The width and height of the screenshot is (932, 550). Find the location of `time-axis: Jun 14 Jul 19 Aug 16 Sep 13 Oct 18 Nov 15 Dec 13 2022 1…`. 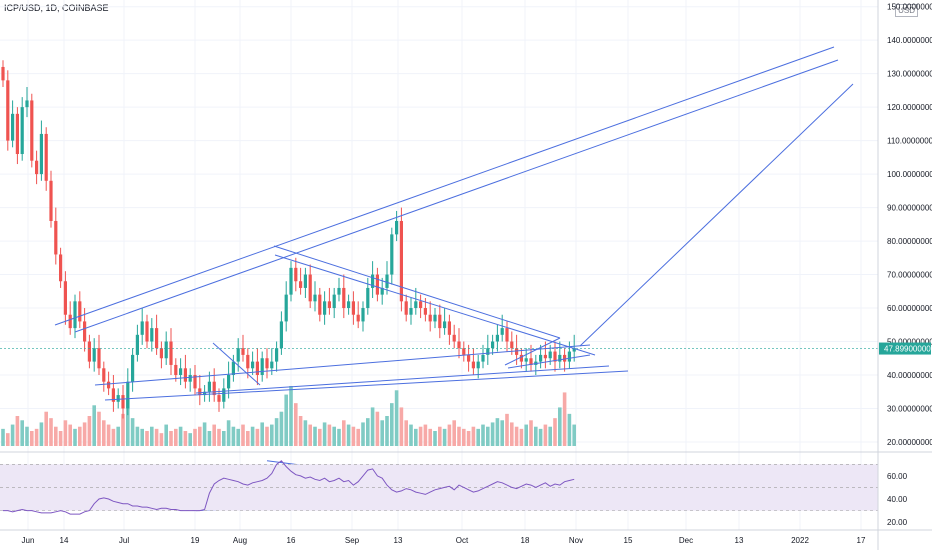

time-axis: Jun 14 Jul 19 Aug 16 Sep 13 Oct 18 Nov 15 Dec 13 2022 1… is located at coordinates (444, 540).